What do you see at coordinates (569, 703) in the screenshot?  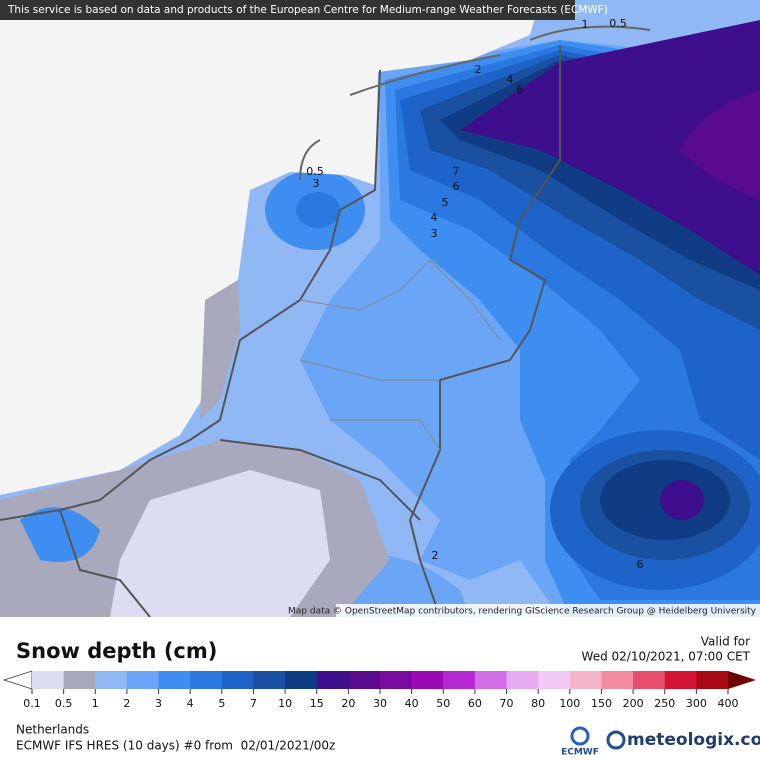 I see `level-label: 100` at bounding box center [569, 703].